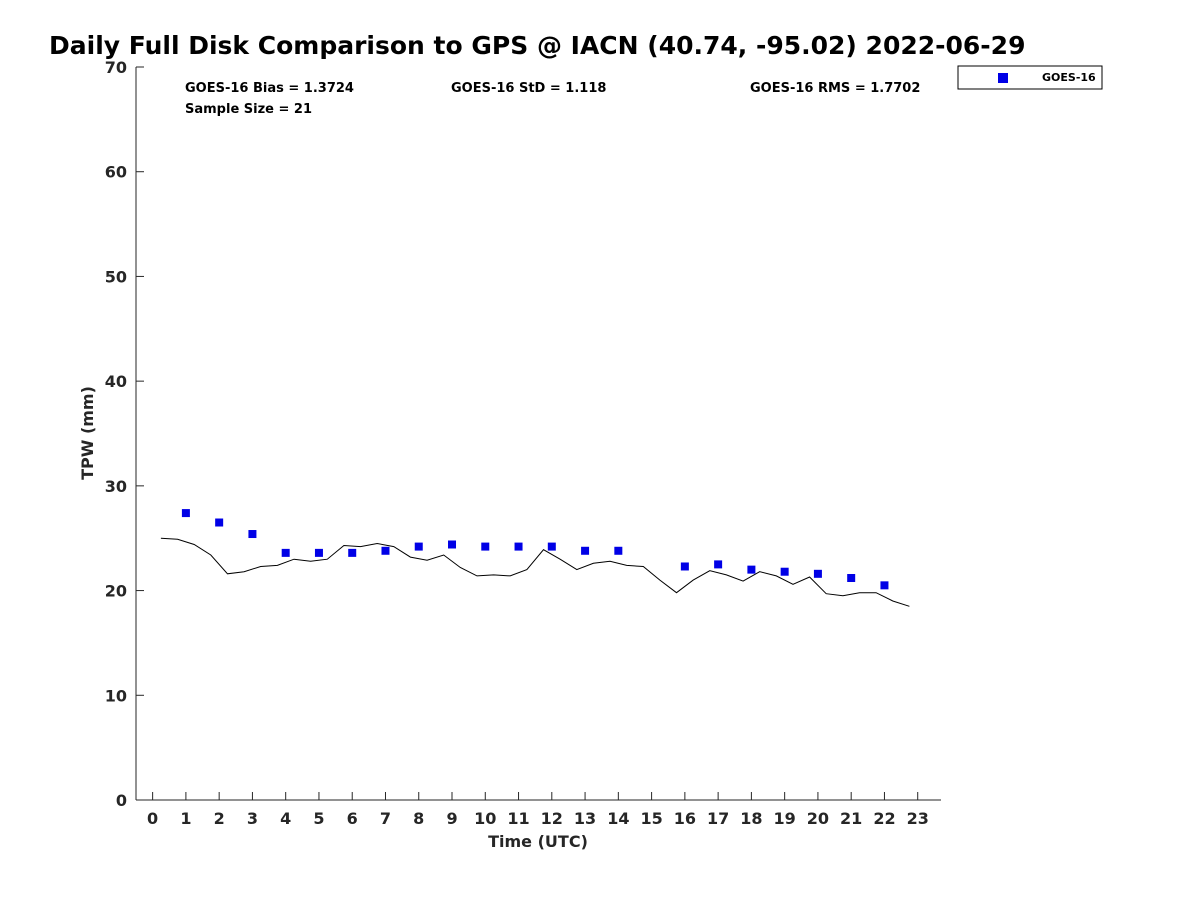 The width and height of the screenshot is (1200, 900). I want to click on legend-box, so click(1030, 77).